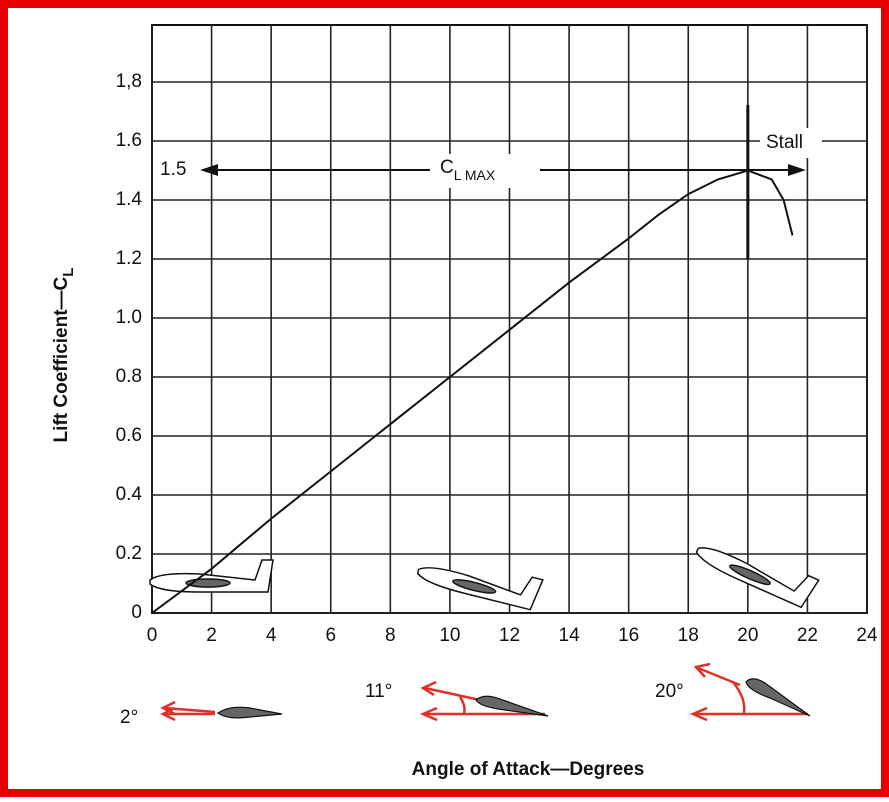  I want to click on x-tick-label: 22, so click(807, 635).